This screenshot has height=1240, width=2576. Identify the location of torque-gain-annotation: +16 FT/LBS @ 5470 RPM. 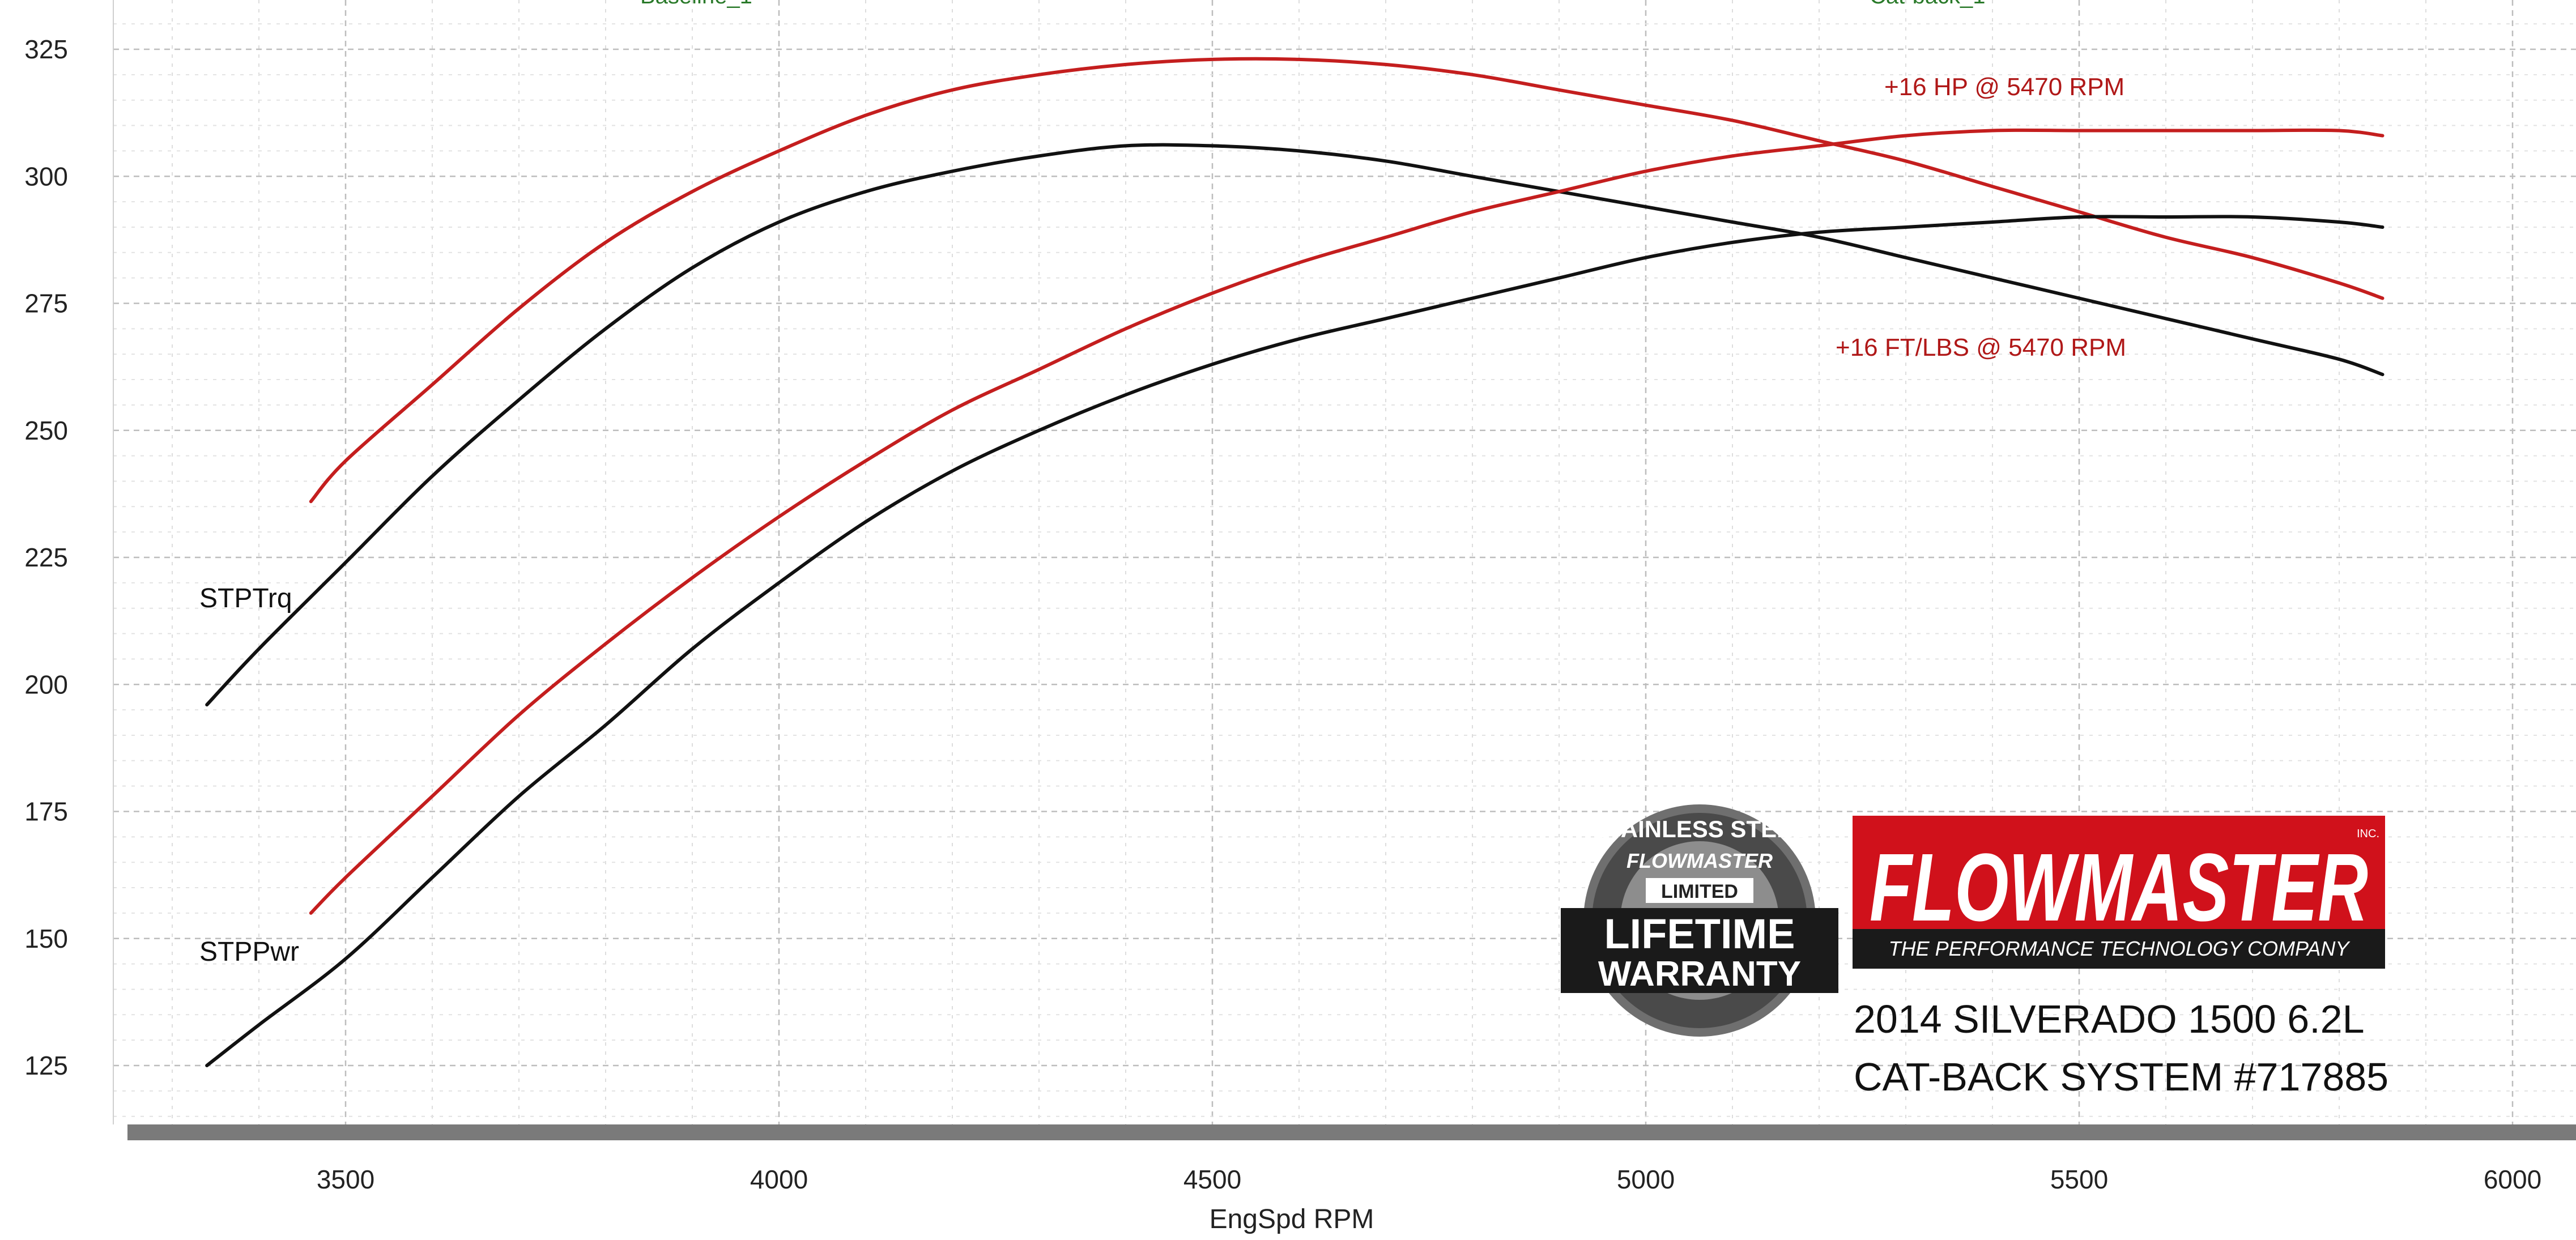
(1981, 347).